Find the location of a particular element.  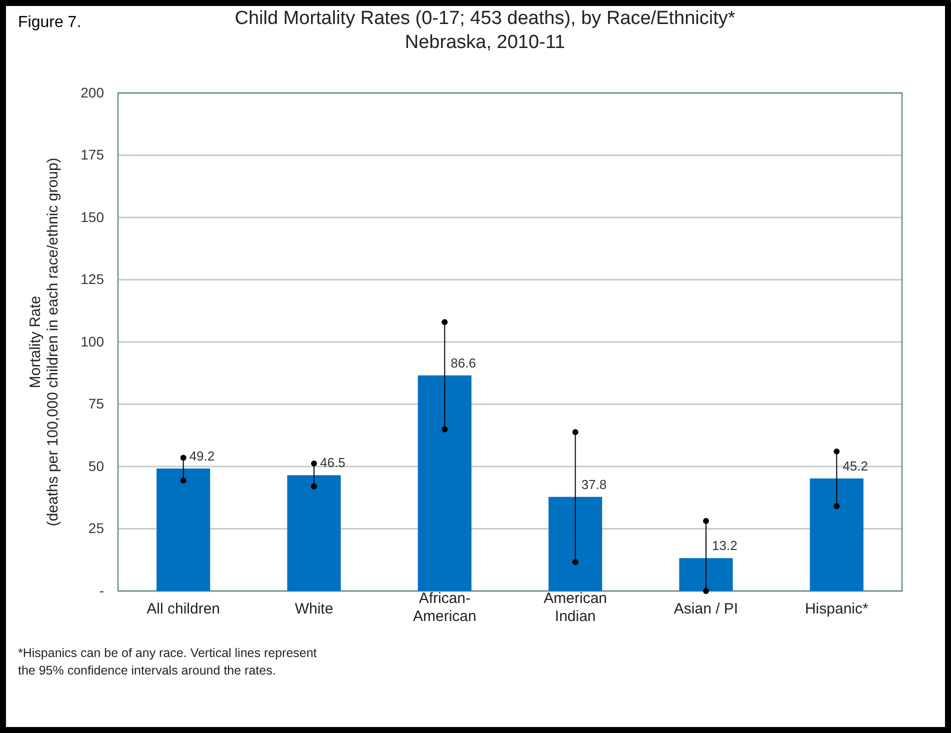

y-tick-label: 50 is located at coordinates (96, 466).